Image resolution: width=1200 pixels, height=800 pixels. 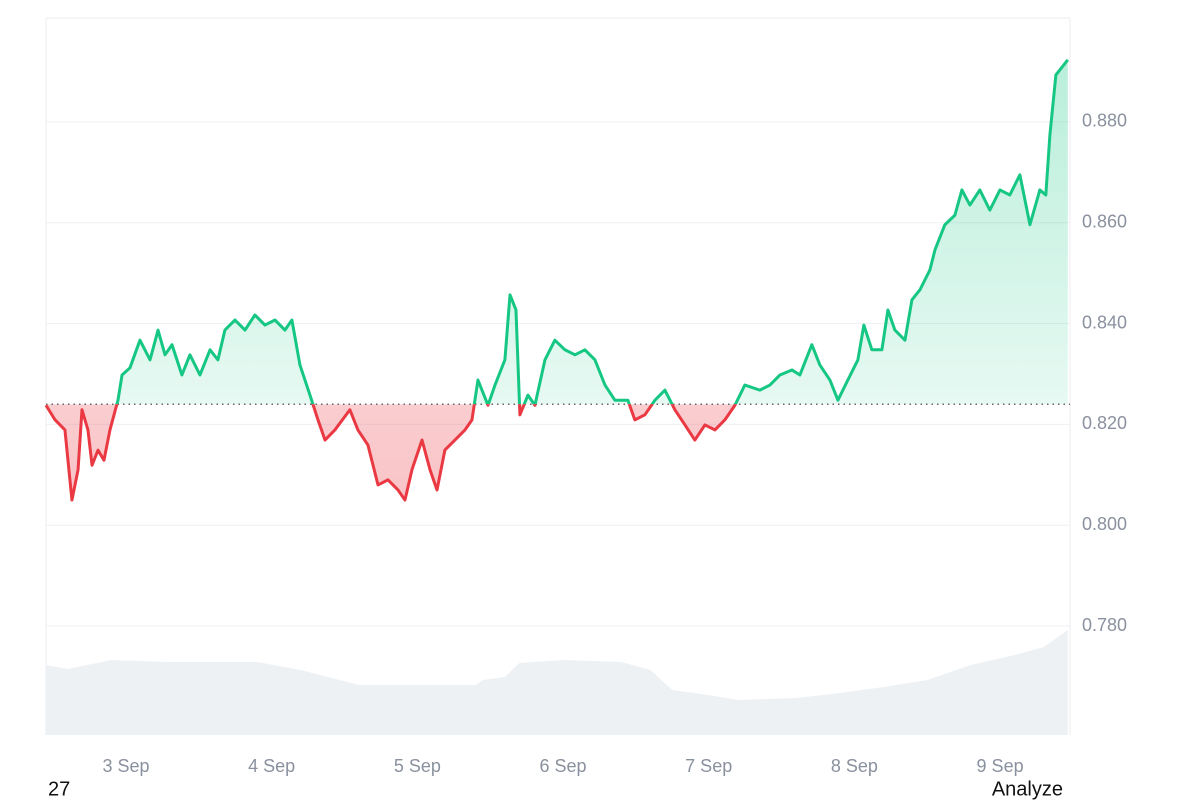 What do you see at coordinates (563, 766) in the screenshot?
I see `x-tick-label: 6 Sep` at bounding box center [563, 766].